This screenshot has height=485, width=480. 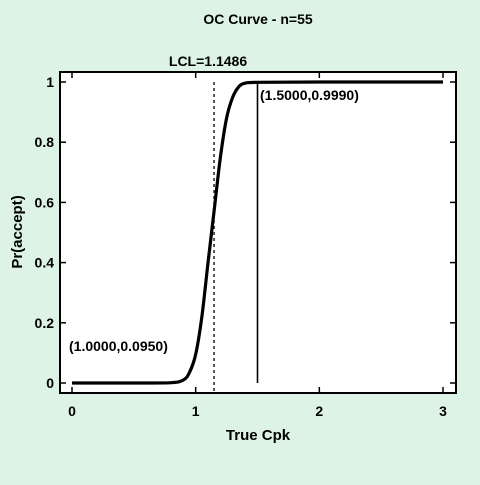 What do you see at coordinates (118, 346) in the screenshot?
I see `annotation-low-point: (1.0000,0.0950)` at bounding box center [118, 346].